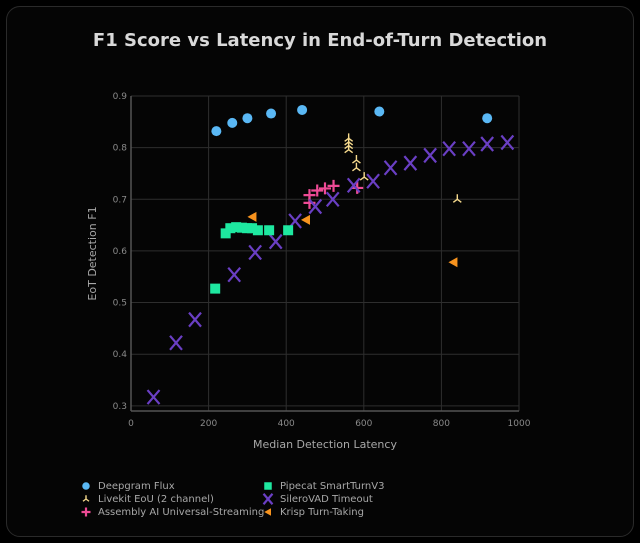 Image resolution: width=640 pixels, height=543 pixels. Describe the element at coordinates (363, 424) in the screenshot. I see `x-tick-label: 600` at that location.